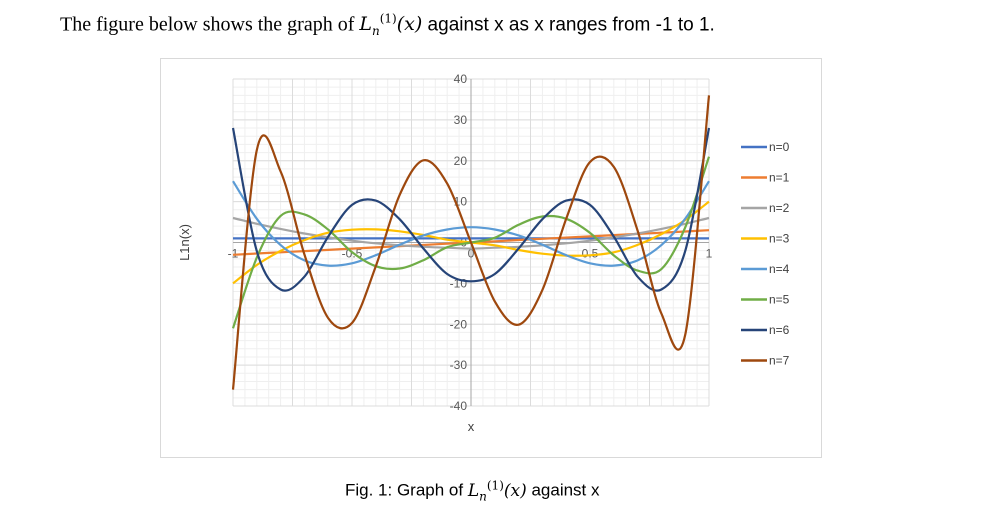 This screenshot has width=1002, height=520. What do you see at coordinates (459, 406) in the screenshot?
I see `y-tick-label: -40` at bounding box center [459, 406].